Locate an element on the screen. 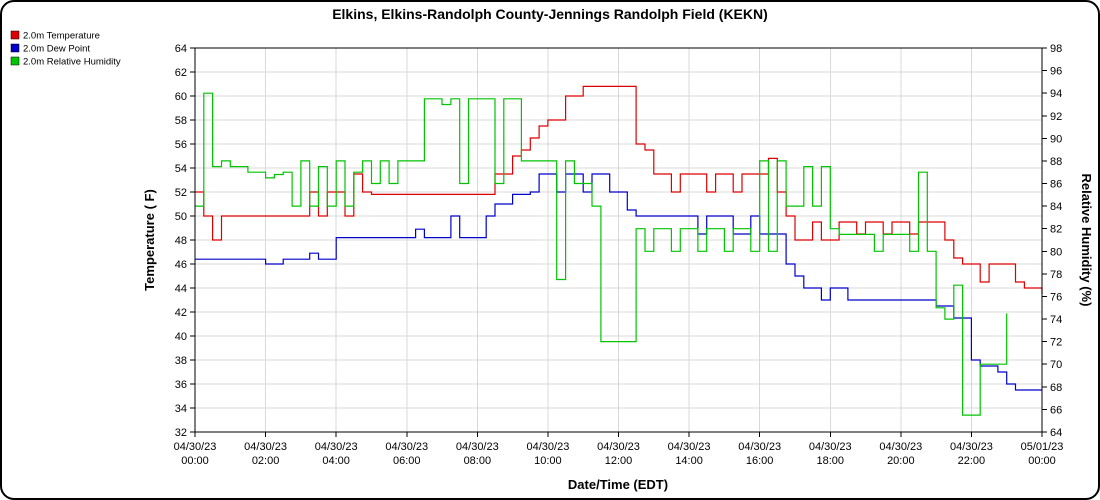  right-tick-label: 90 is located at coordinates (1056, 139).